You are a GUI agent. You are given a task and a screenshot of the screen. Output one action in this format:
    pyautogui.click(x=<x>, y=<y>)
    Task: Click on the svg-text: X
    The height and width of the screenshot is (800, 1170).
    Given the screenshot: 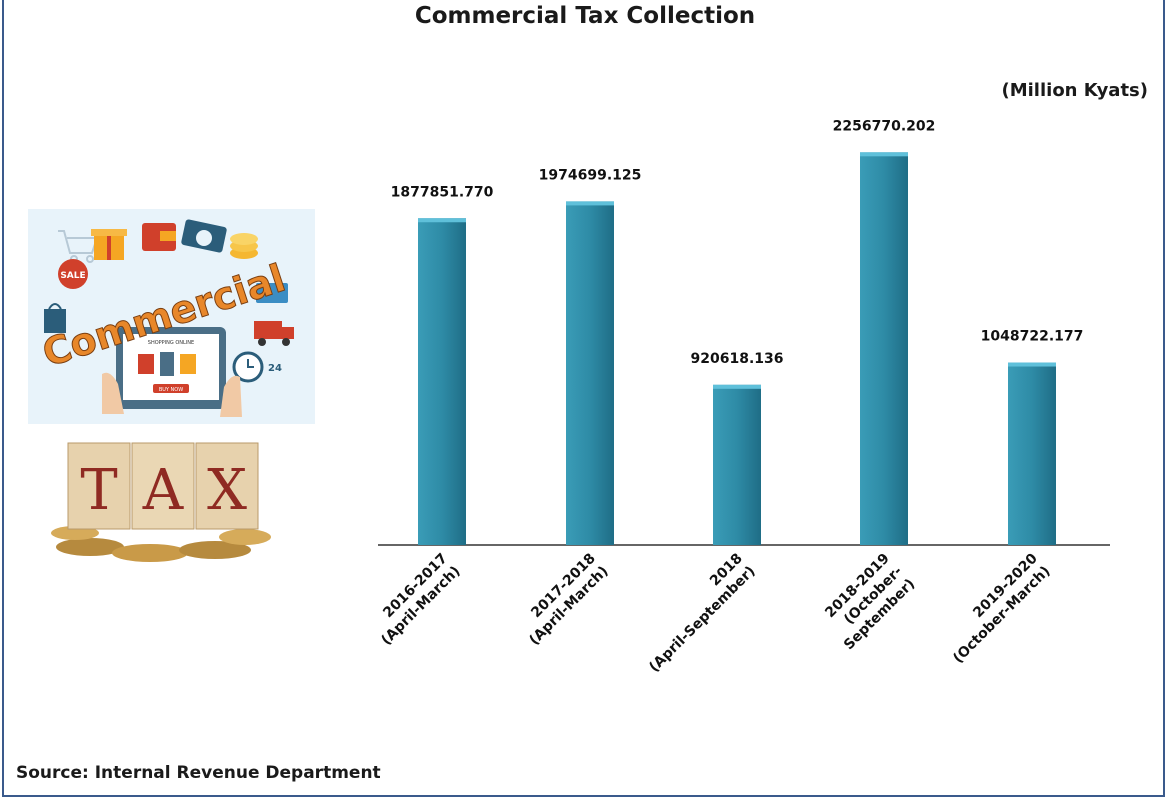 What is the action you would take?
    pyautogui.click(x=227, y=490)
    